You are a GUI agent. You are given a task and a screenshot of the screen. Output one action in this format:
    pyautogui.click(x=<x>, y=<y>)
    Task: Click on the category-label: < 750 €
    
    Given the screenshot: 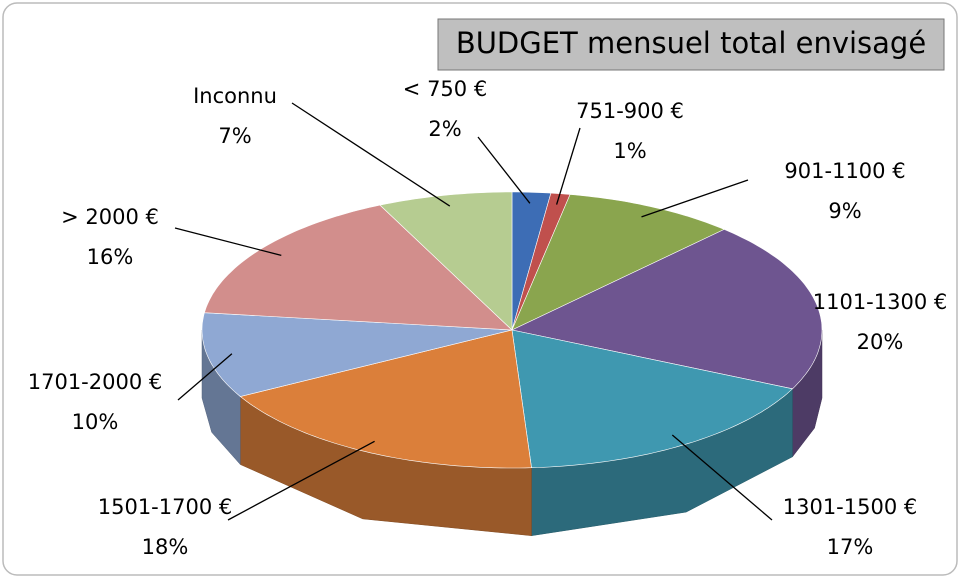 What is the action you would take?
    pyautogui.click(x=445, y=89)
    